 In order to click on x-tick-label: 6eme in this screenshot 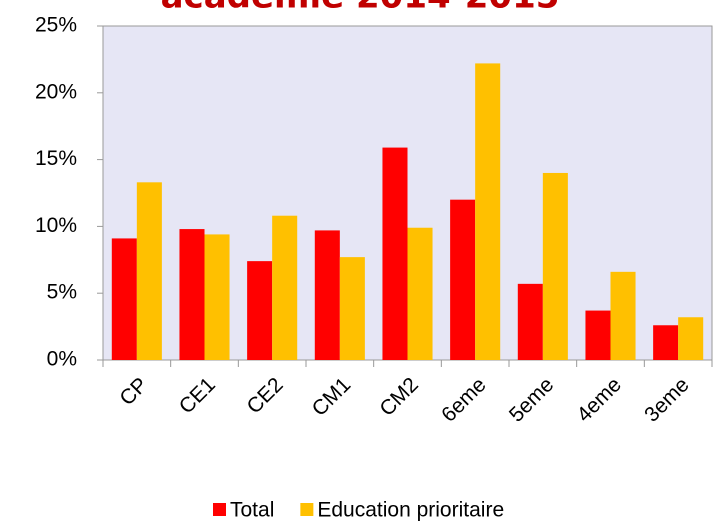, I will do `click(463, 399)`.